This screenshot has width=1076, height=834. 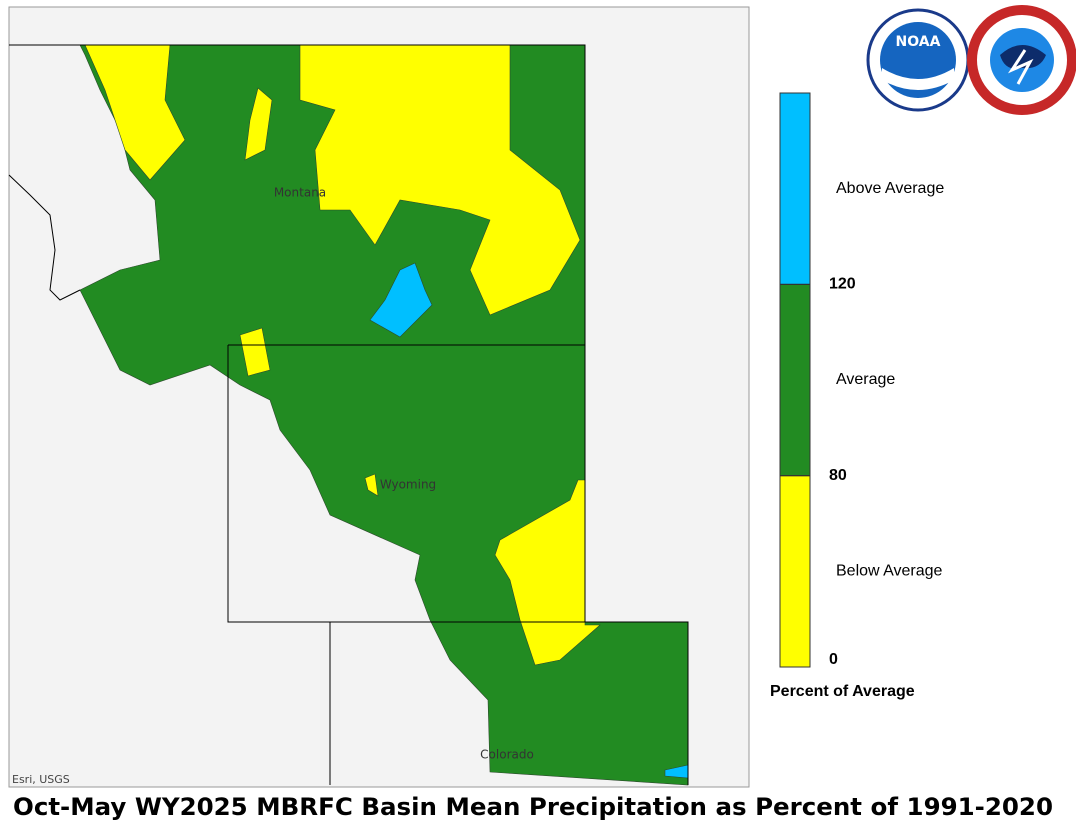 I want to click on logos: NOAA, so click(x=971, y=60).